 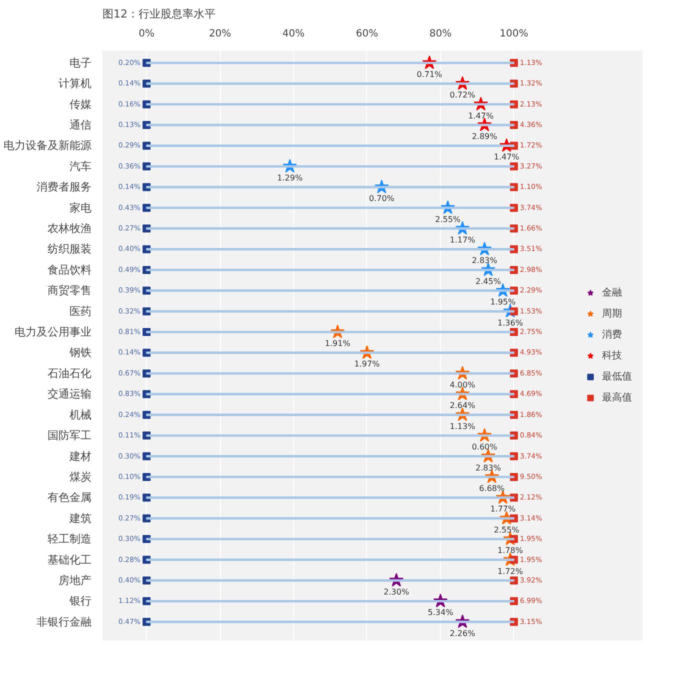 What do you see at coordinates (463, 405) in the screenshot?
I see `annotation: 2.64%` at bounding box center [463, 405].